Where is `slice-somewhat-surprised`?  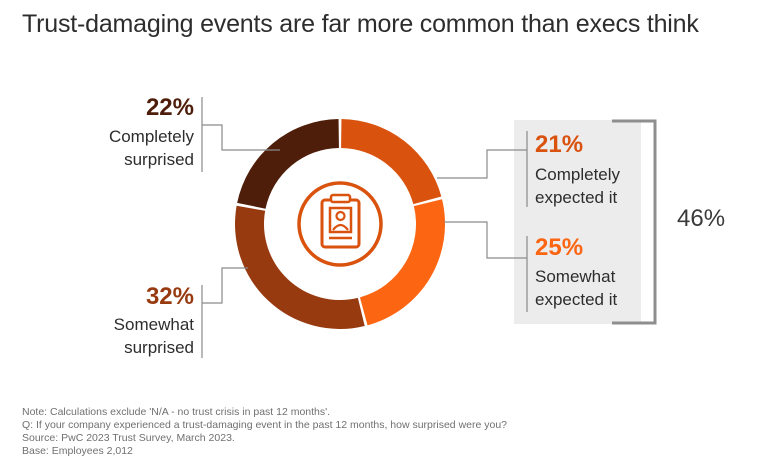 slice-somewhat-surprised is located at coordinates (299, 267).